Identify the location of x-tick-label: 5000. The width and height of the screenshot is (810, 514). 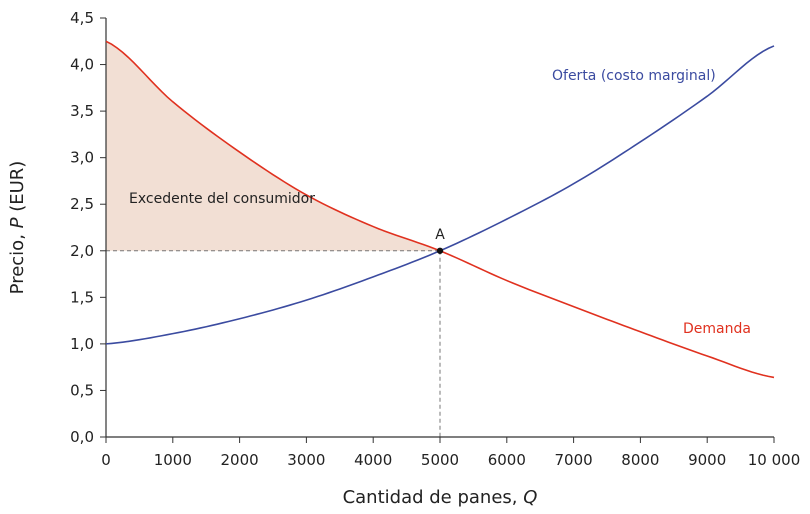
(440, 460).